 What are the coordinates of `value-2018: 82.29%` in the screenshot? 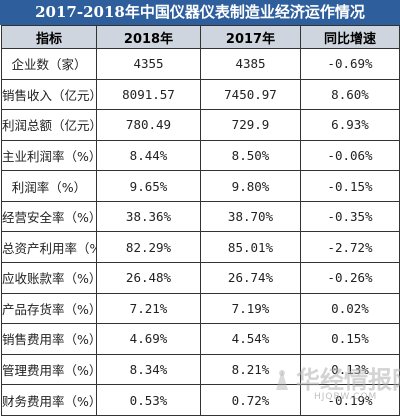 It's located at (148, 247).